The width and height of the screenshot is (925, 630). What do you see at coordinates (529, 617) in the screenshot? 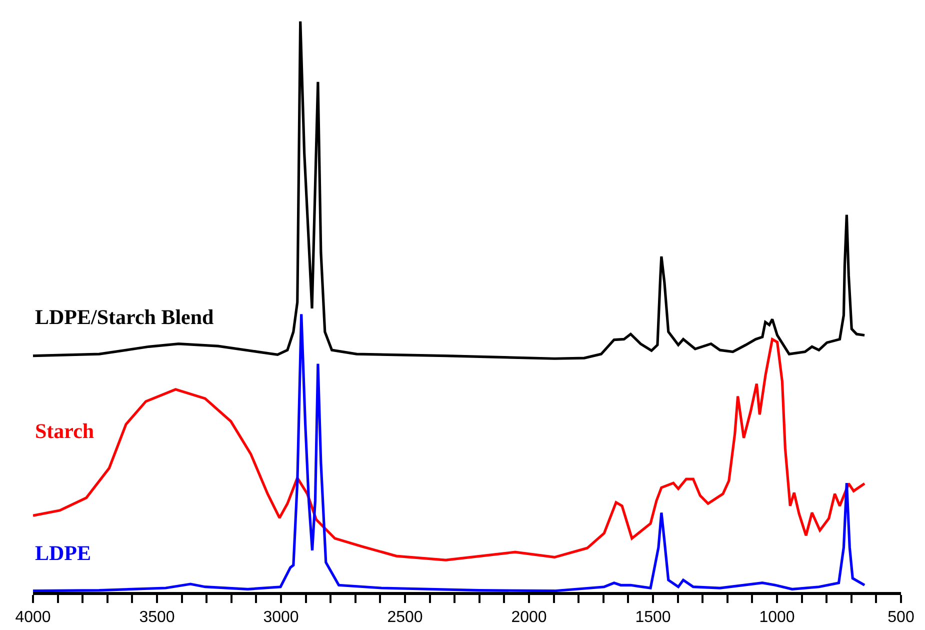
I see `x-tick-label: 2000` at bounding box center [529, 617].